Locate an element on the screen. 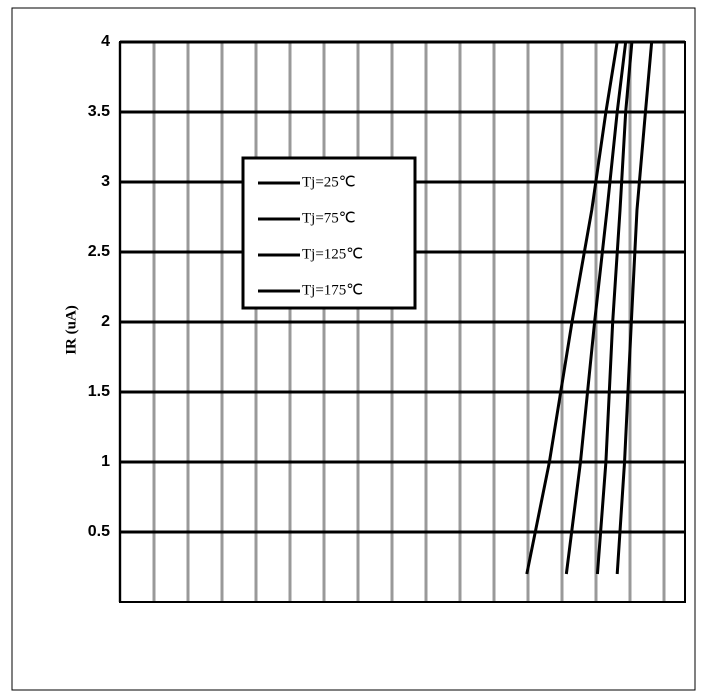 The height and width of the screenshot is (695, 707). y-axis-label: IR (uA) is located at coordinates (71, 330).